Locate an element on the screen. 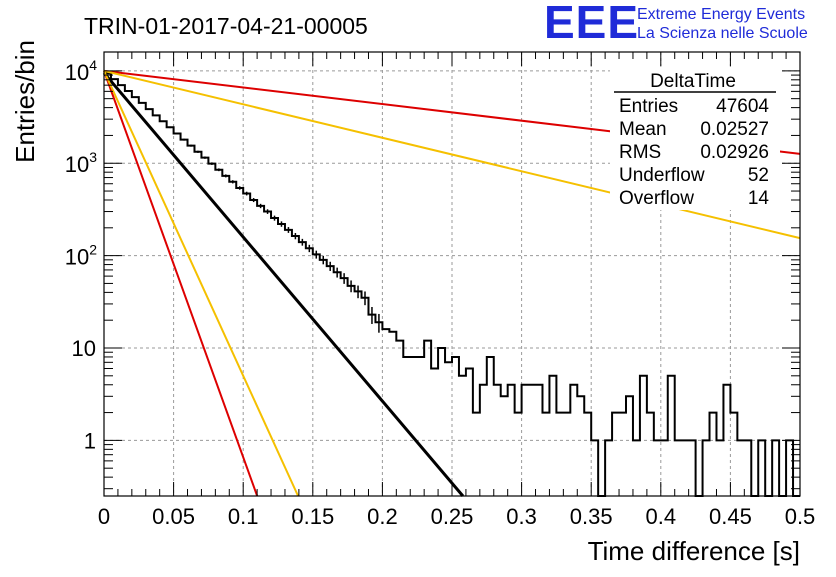 The width and height of the screenshot is (836, 577). stats-value: 47604 is located at coordinates (742, 106).